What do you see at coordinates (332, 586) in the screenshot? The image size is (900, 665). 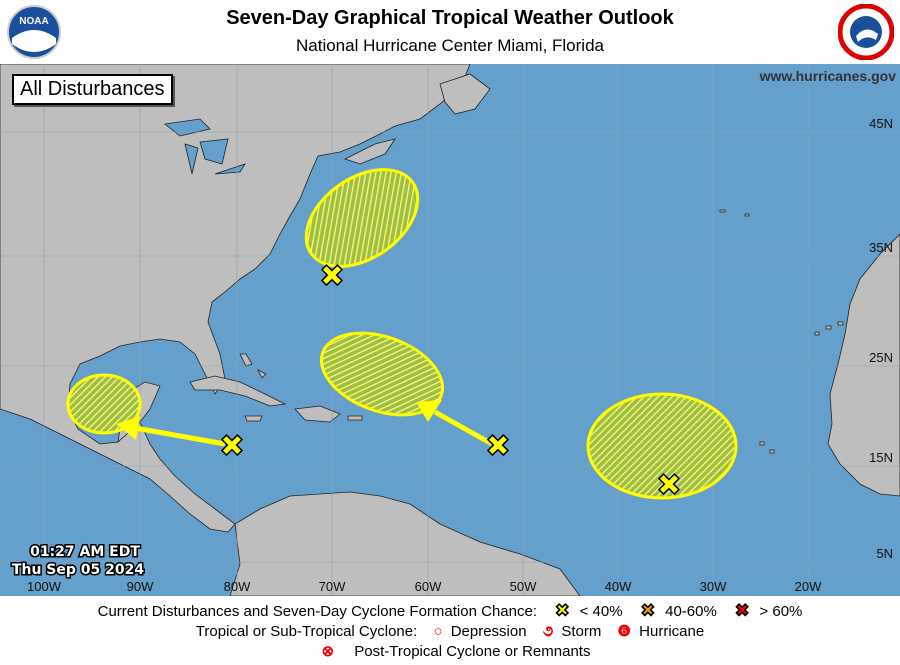 I see `longitude-label: 70W` at bounding box center [332, 586].